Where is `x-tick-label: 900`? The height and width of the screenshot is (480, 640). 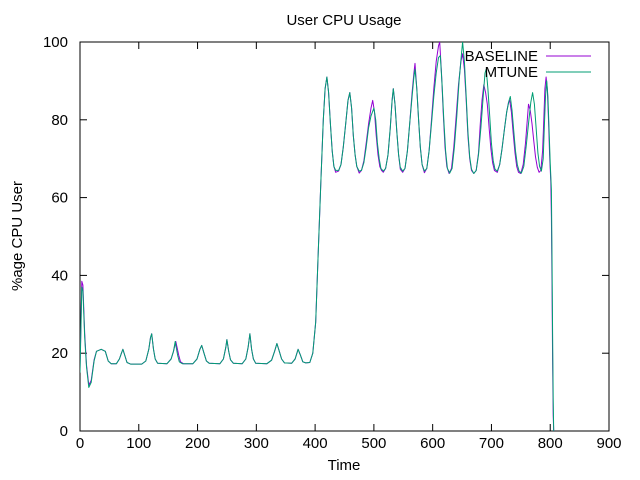
x-tick-label: 900 is located at coordinates (608, 443).